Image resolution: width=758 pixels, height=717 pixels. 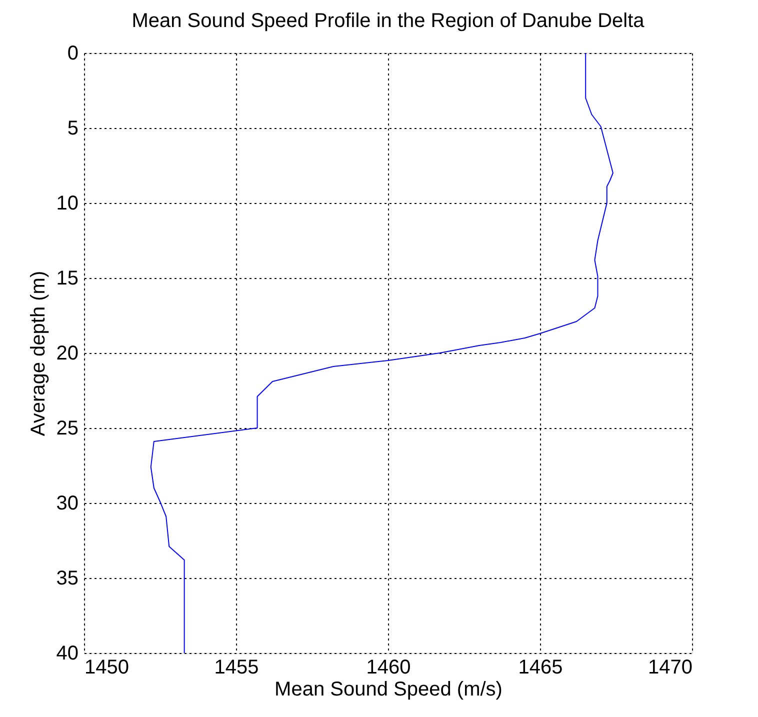 I want to click on x-tick-label: 1455, so click(x=236, y=667).